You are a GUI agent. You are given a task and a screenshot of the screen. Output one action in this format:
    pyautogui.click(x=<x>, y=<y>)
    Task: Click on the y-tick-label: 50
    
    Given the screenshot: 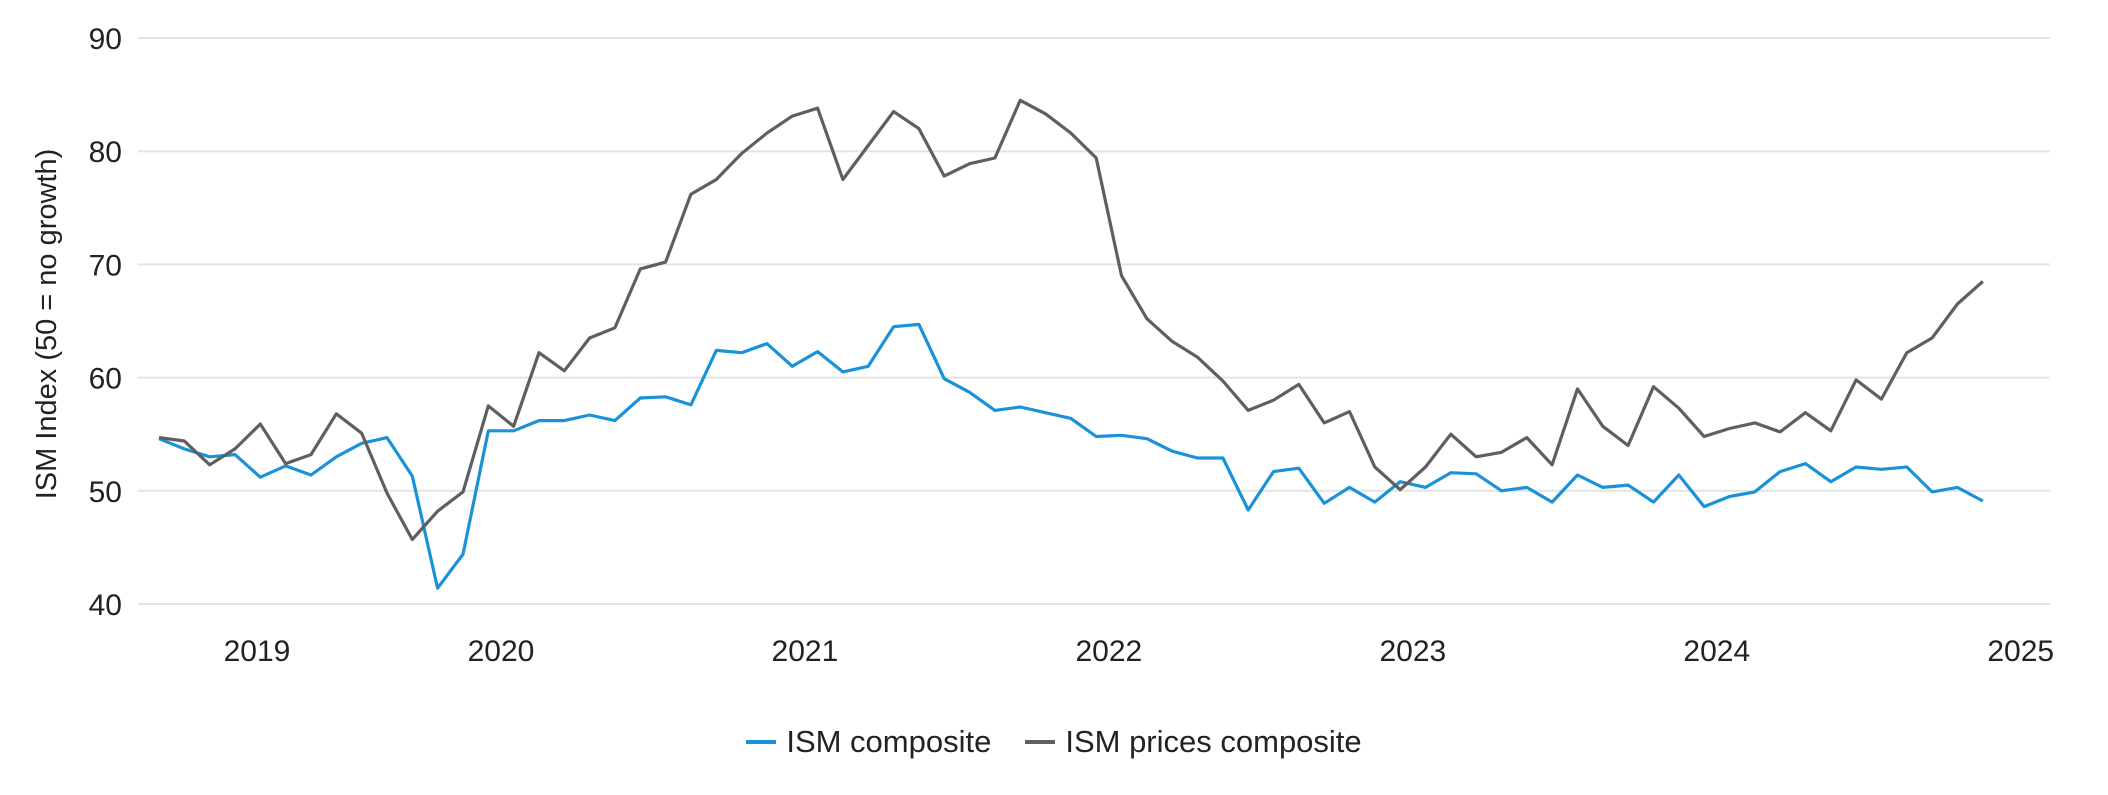 What is the action you would take?
    pyautogui.click(x=105, y=492)
    